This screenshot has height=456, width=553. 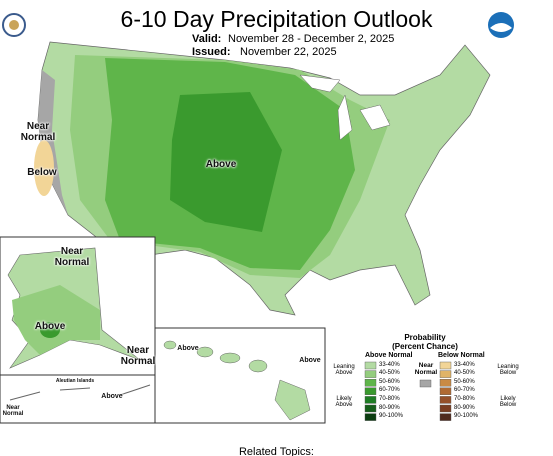 What do you see at coordinates (14, 25) in the screenshot?
I see `doc-logo-center` at bounding box center [14, 25].